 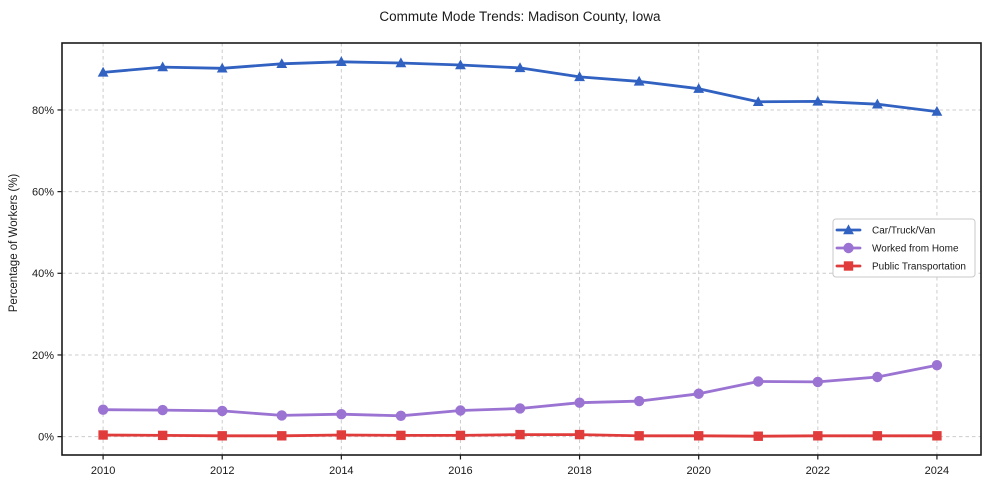 What do you see at coordinates (103, 409) in the screenshot?
I see `worked-from-home-marker-2010` at bounding box center [103, 409].